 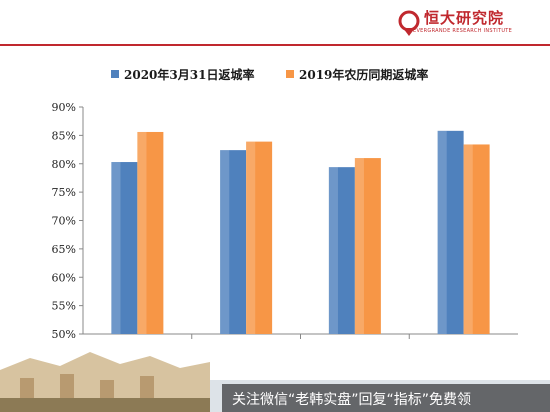 I want to click on brand-name: 恒大研究院, so click(x=464, y=18).